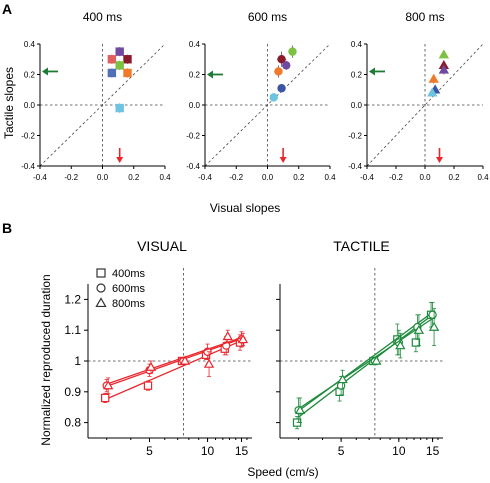 Image resolution: width=490 pixels, height=483 pixels. I want to click on panel-b-letter: B, so click(7, 228).